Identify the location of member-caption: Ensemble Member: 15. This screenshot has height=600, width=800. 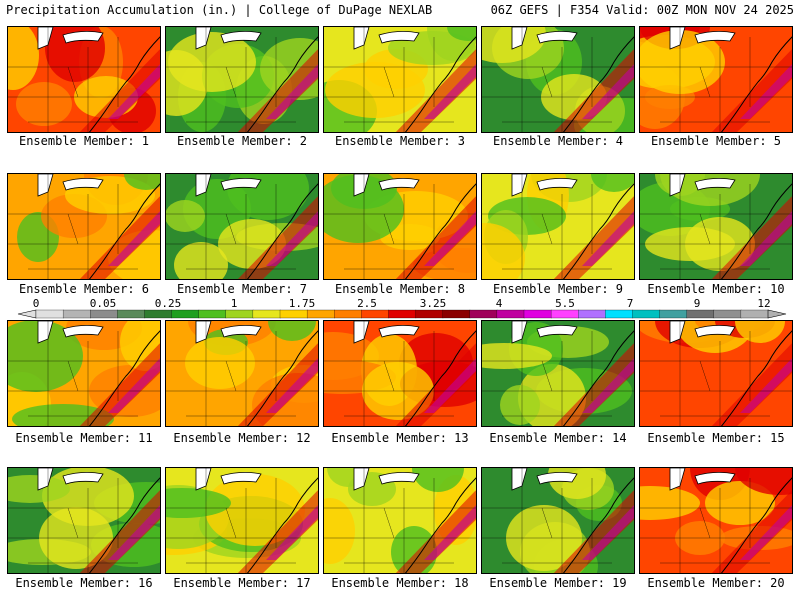
(716, 438).